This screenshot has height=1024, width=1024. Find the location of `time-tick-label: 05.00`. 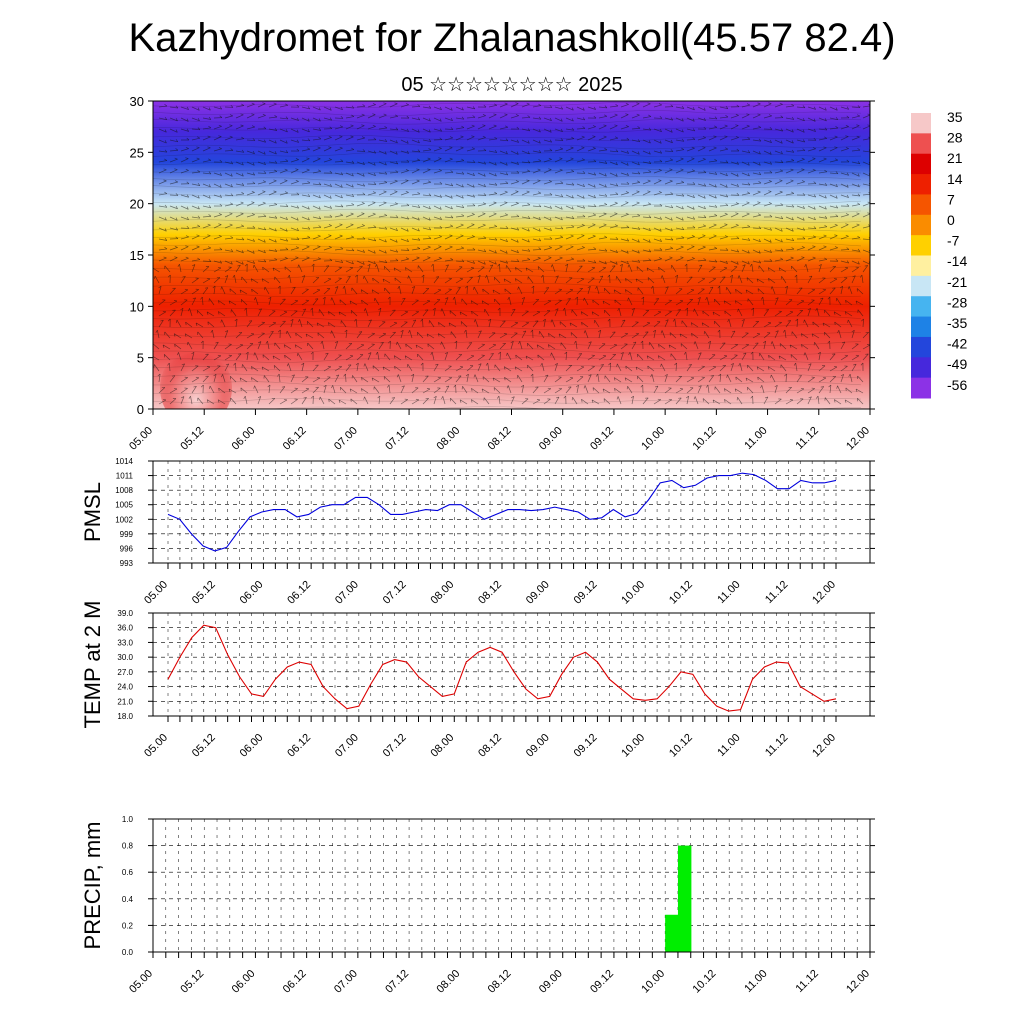

time-tick-label: 05.00 is located at coordinates (141, 439).